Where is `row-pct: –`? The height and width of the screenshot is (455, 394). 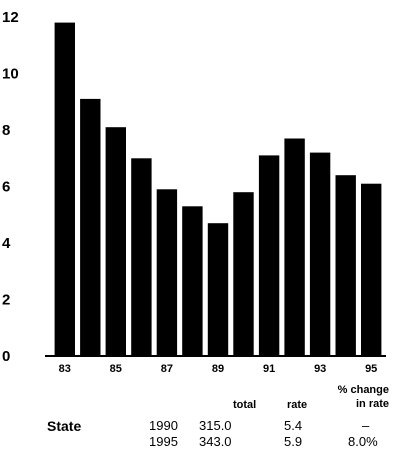 row-pct: – is located at coordinates (366, 425).